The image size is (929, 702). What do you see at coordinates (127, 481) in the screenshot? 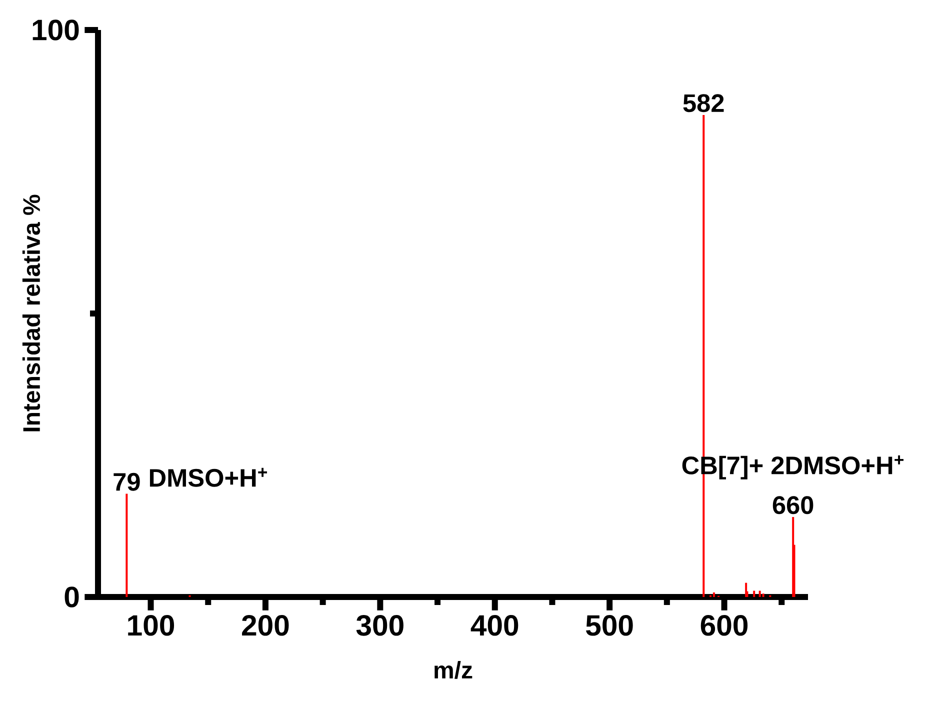
I see `annotation: 79` at bounding box center [127, 481].